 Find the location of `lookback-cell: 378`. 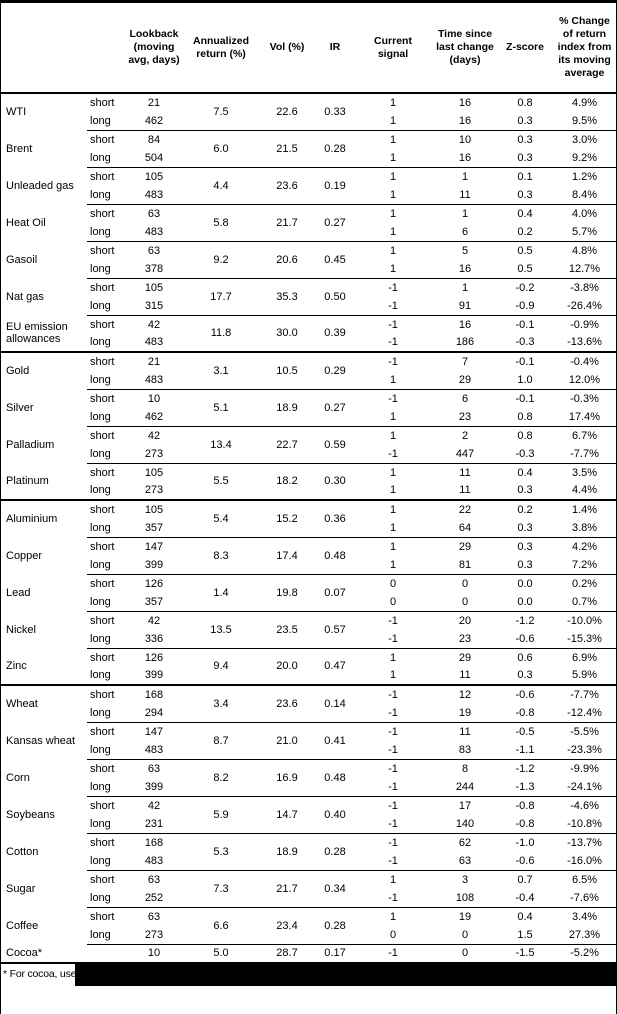

lookback-cell: 378 is located at coordinates (154, 268).